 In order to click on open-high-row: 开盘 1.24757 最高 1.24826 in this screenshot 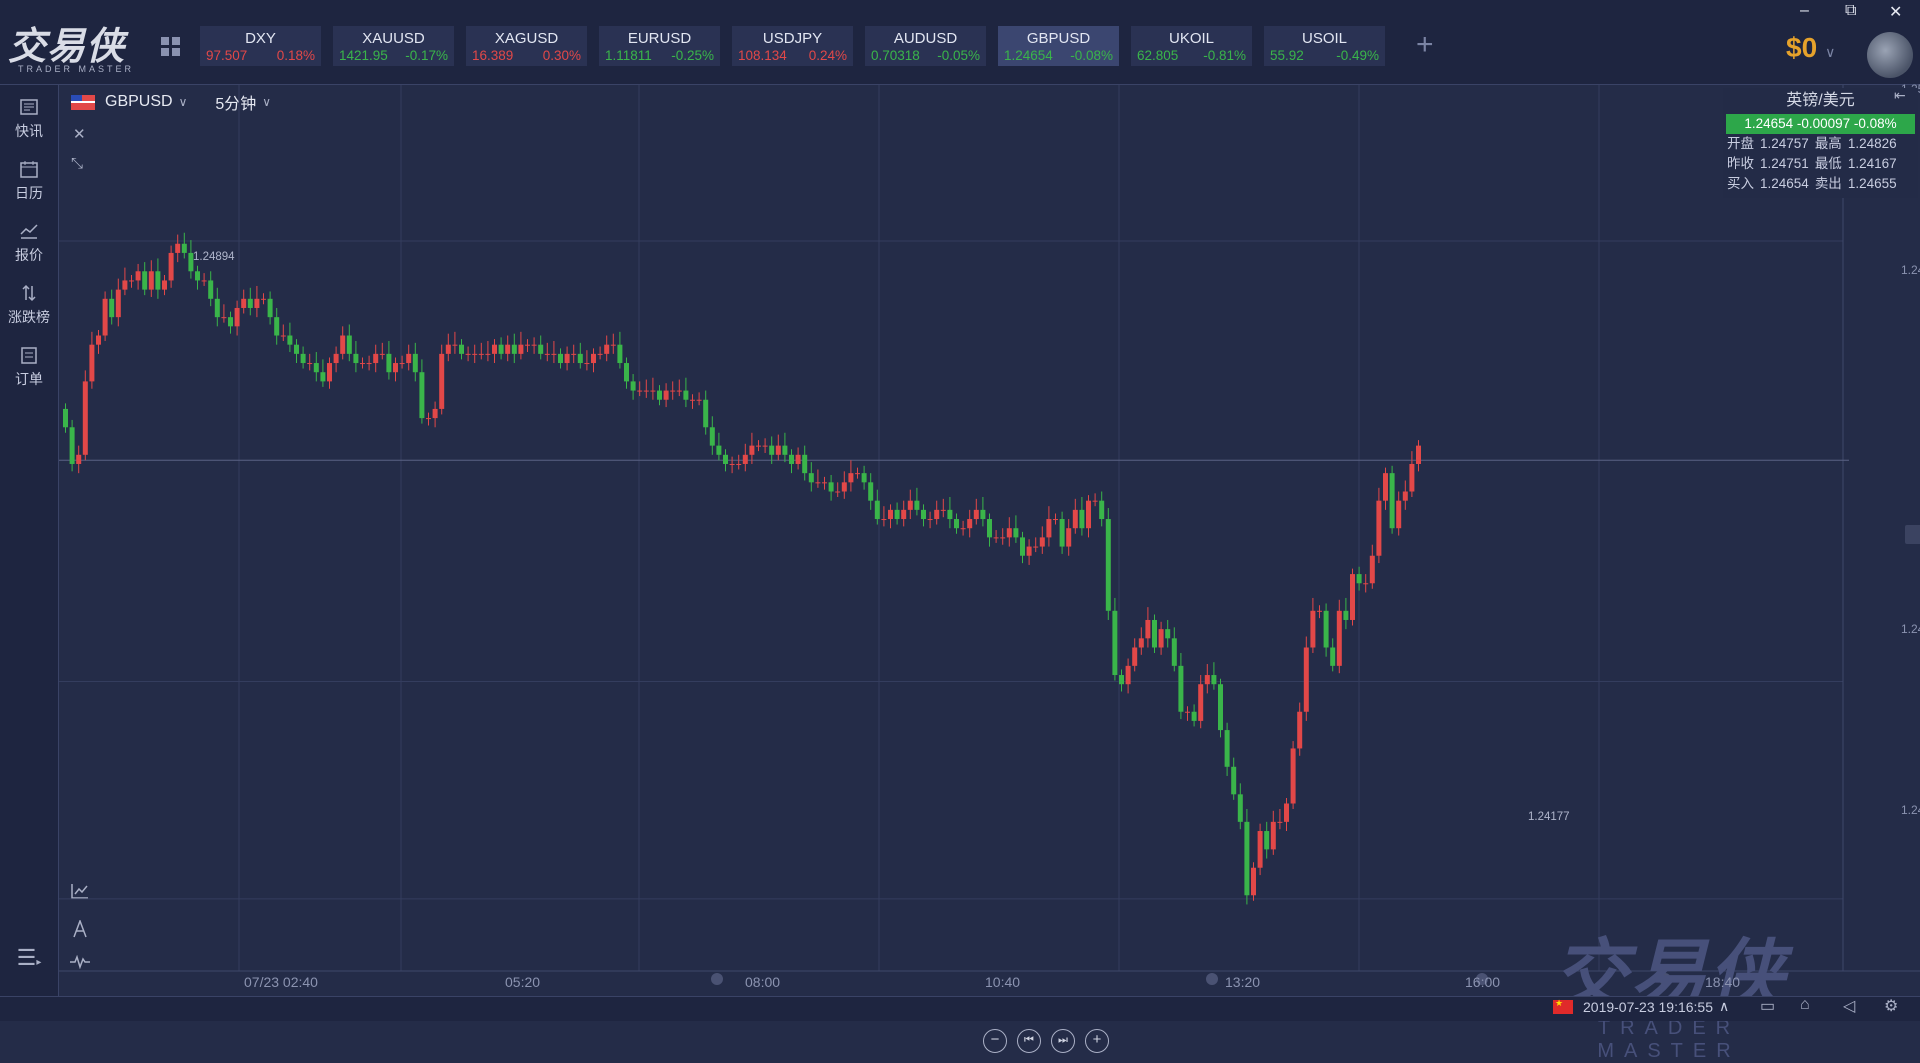, I will do `click(1820, 144)`.